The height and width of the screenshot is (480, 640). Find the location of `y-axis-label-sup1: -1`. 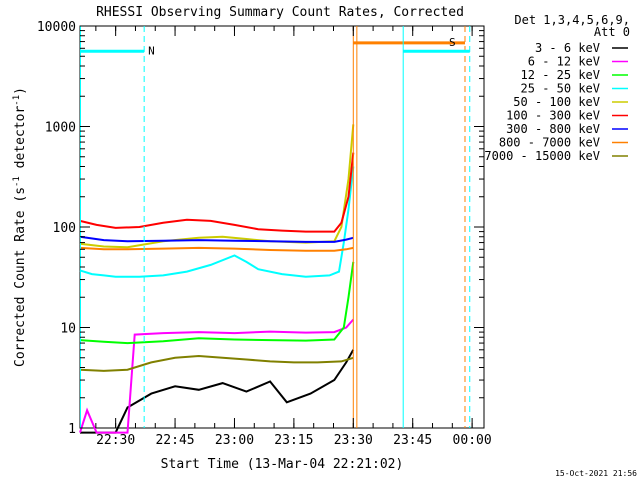

y-axis-label-sup1: -1 is located at coordinates (17, 181).